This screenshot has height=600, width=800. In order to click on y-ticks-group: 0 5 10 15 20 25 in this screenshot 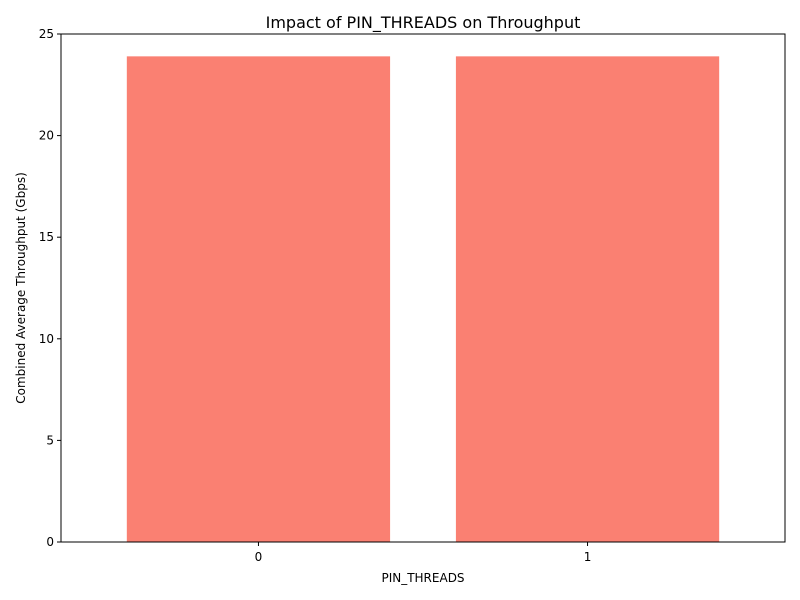, I will do `click(50, 288)`.